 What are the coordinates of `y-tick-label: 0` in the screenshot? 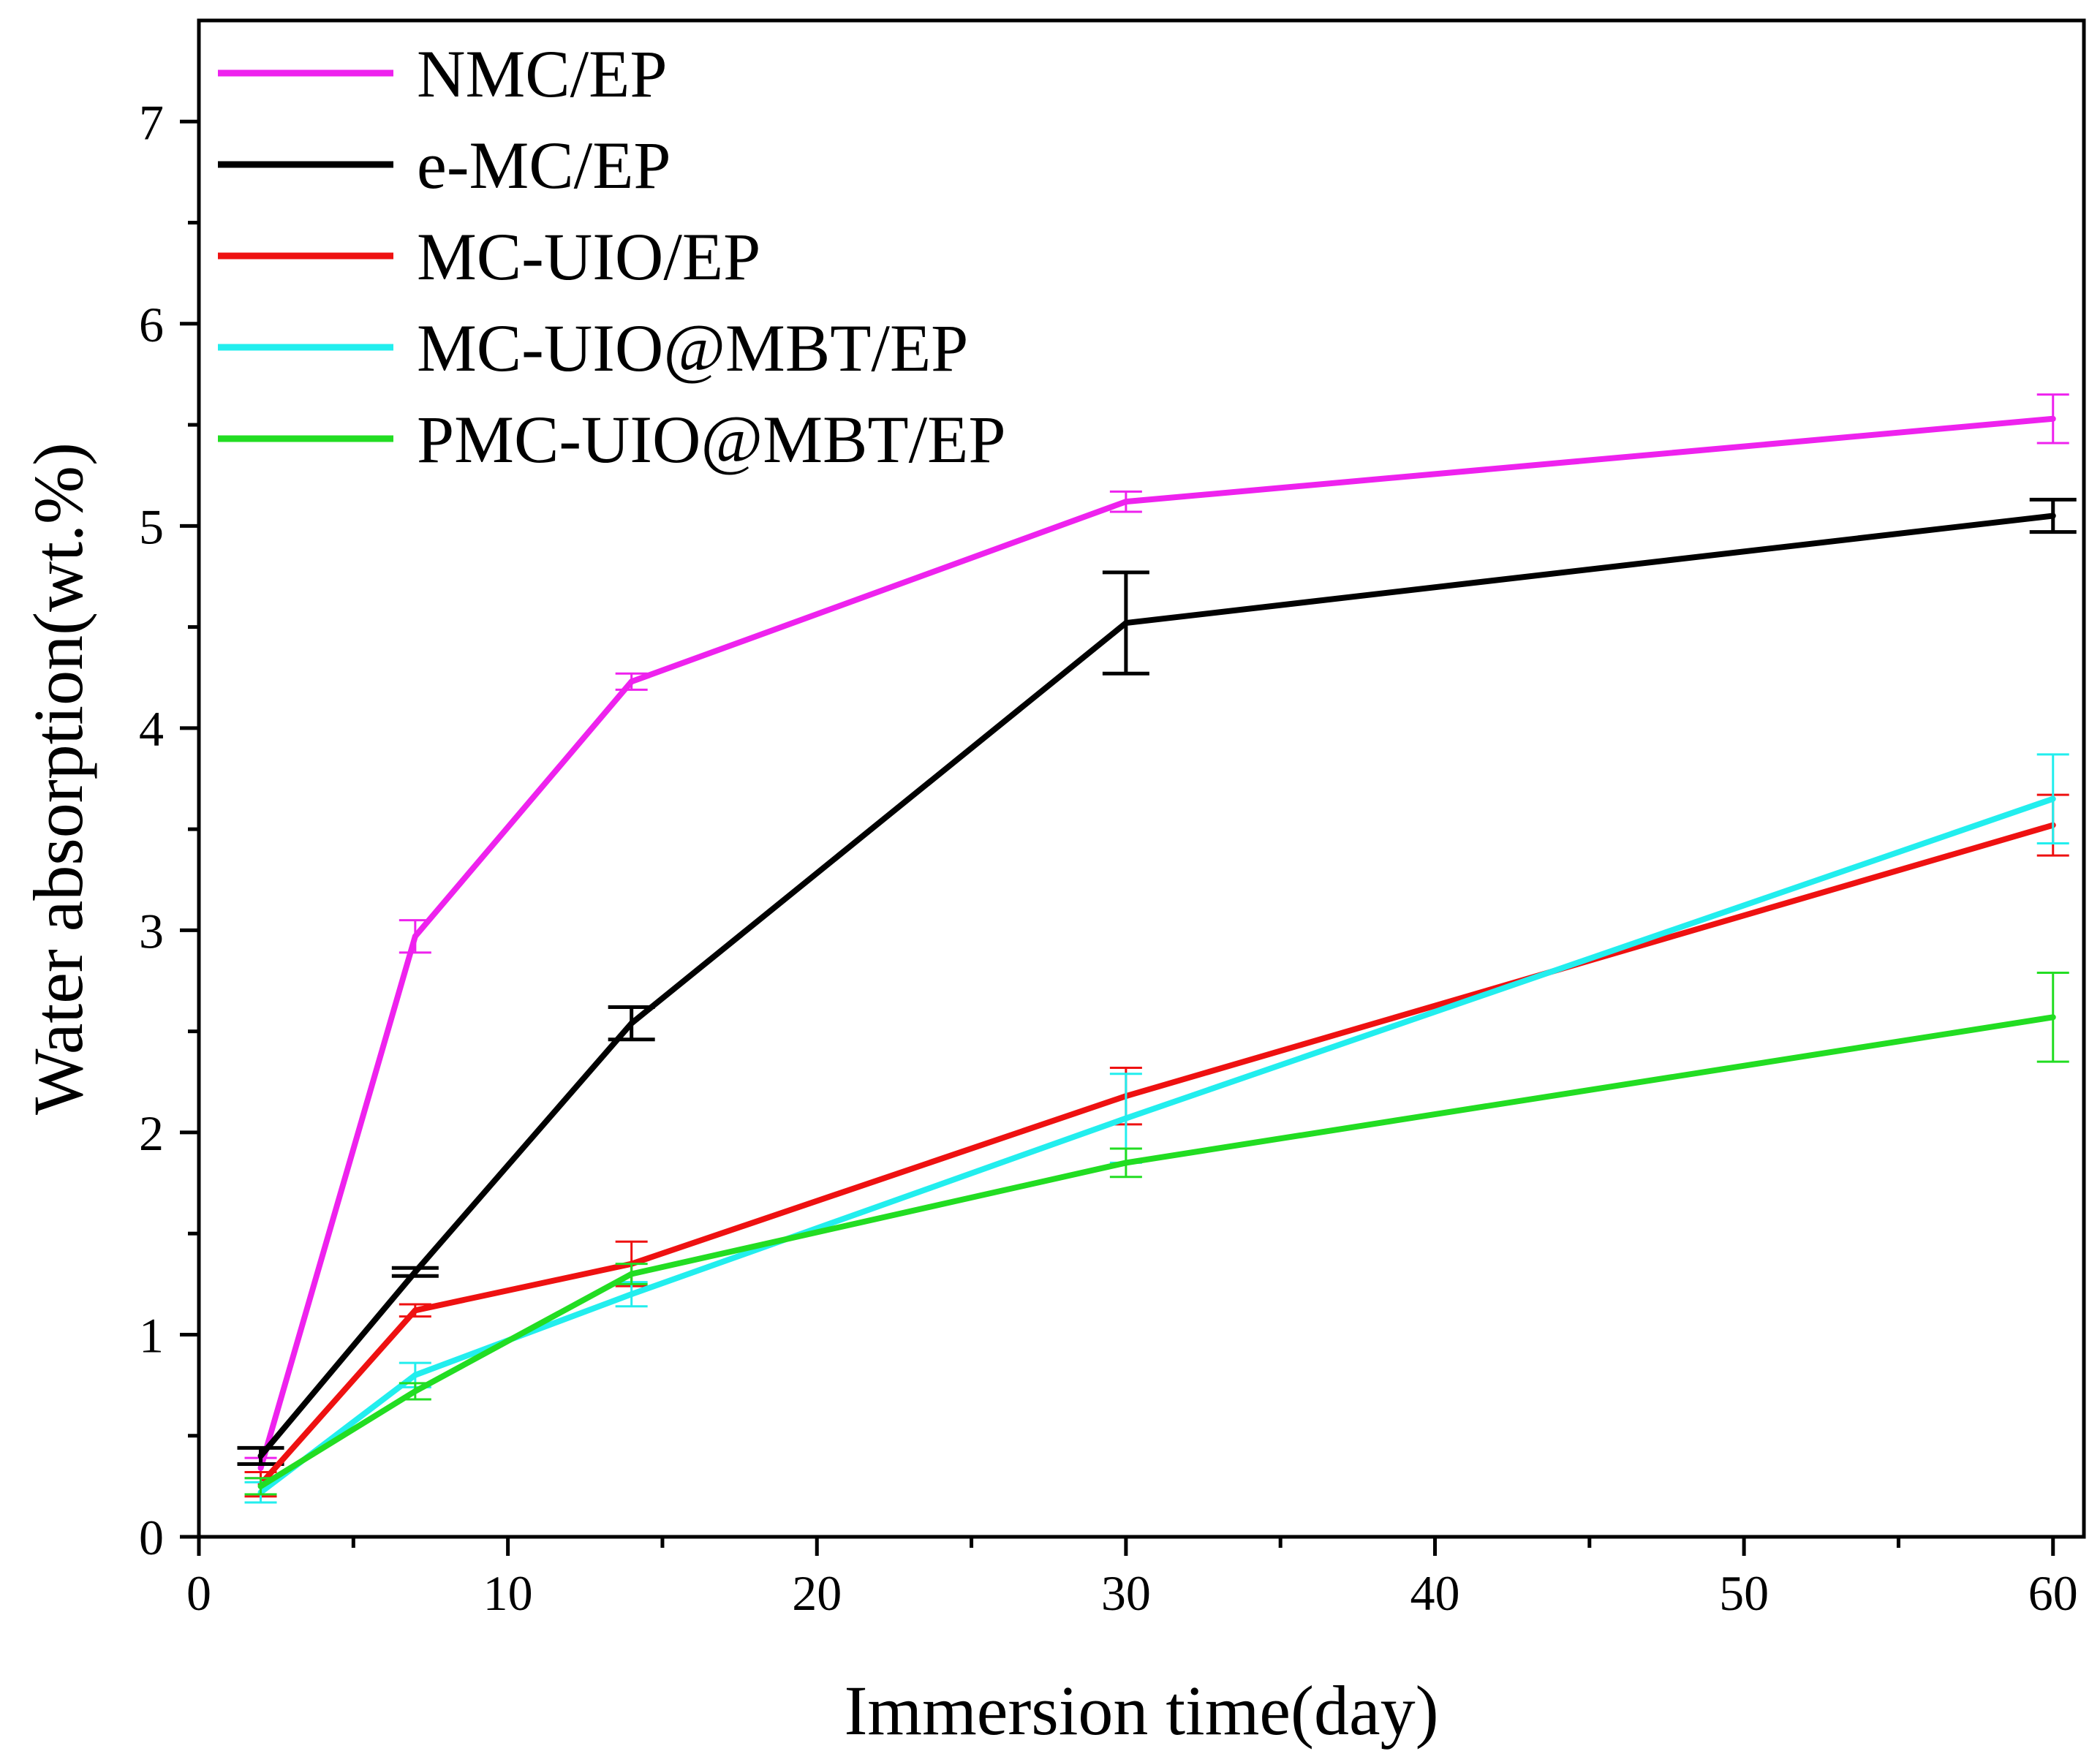 It's located at (151, 1537).